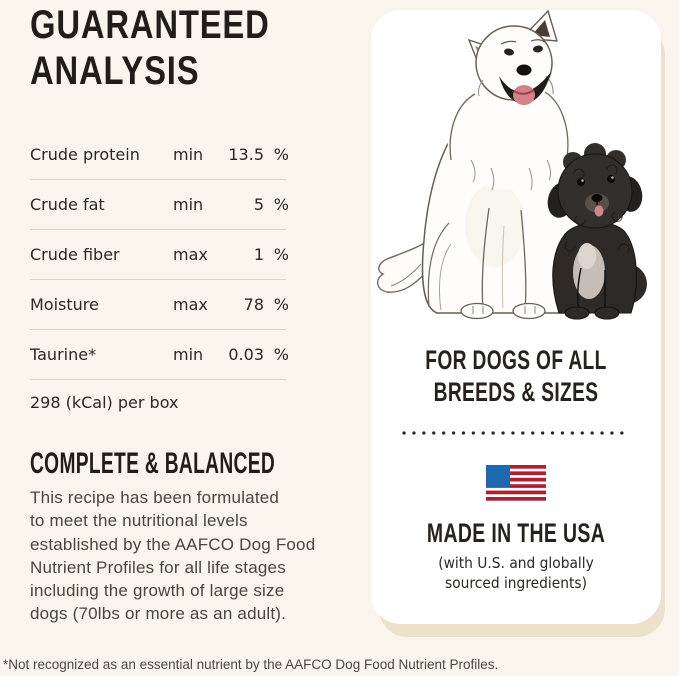 This screenshot has width=679, height=676. What do you see at coordinates (75, 254) in the screenshot?
I see `nutrient-label: Crude fiber` at bounding box center [75, 254].